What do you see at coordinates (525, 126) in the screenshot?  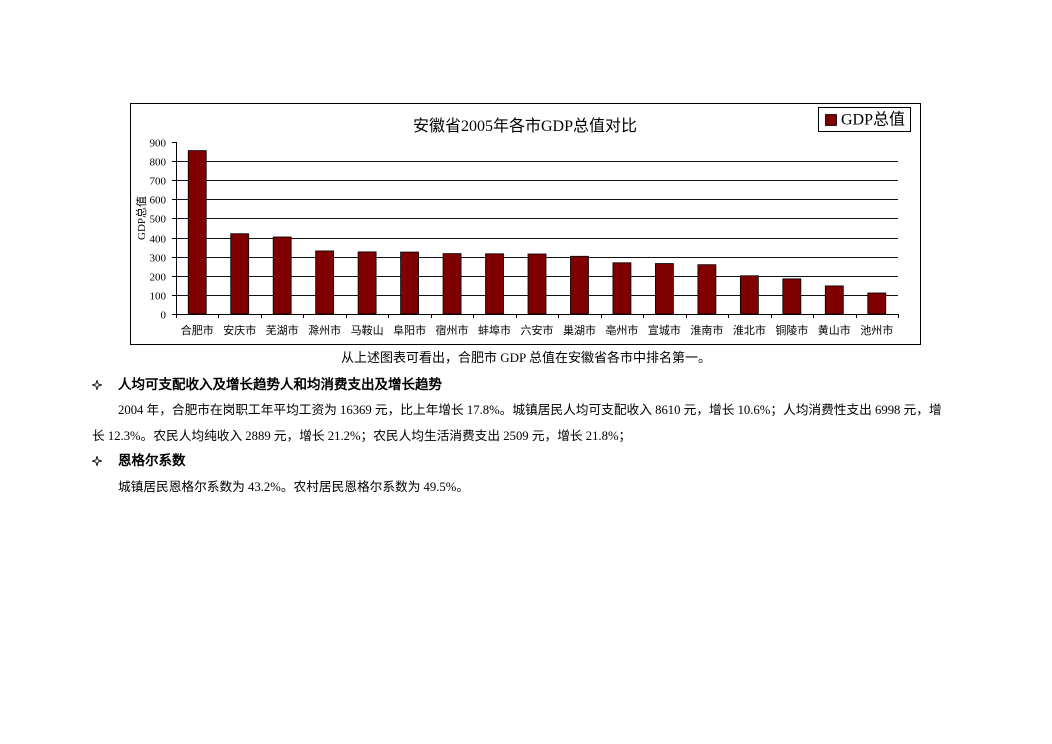 I see `chart-title: 安徽省2005年各市GDP总值对比` at bounding box center [525, 126].